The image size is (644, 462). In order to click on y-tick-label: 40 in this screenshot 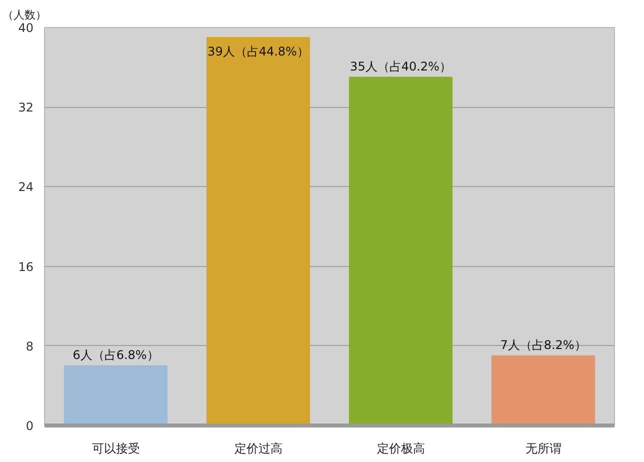, I will do `click(26, 28)`.